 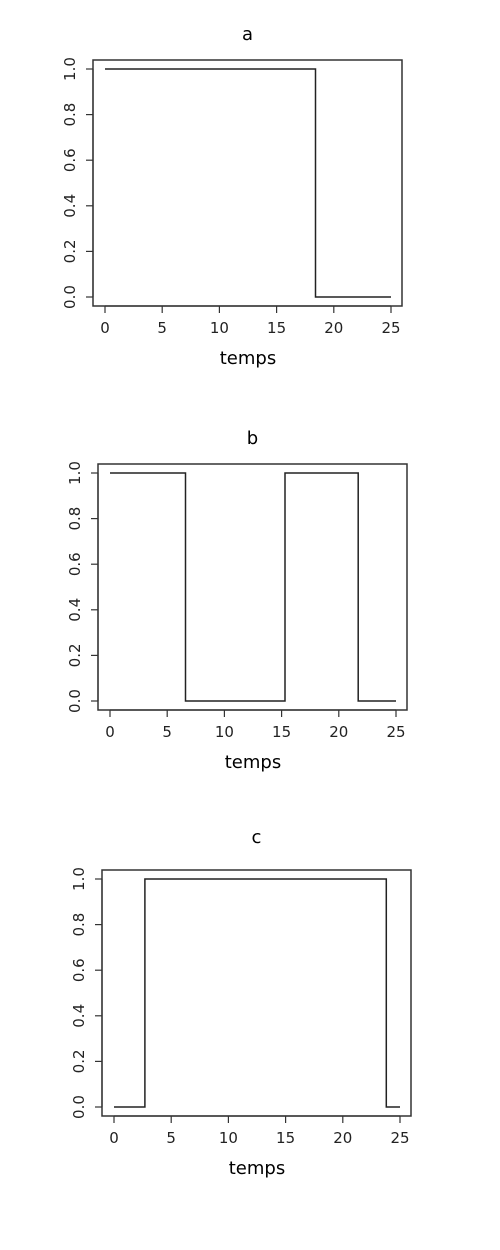 What do you see at coordinates (247, 34) in the screenshot?
I see `chart-title: a` at bounding box center [247, 34].